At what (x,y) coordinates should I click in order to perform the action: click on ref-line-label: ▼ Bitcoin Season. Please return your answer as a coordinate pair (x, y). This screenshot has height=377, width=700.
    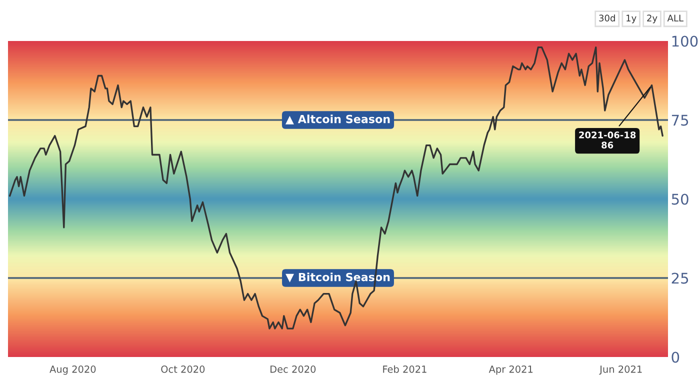
    Looking at the image, I should click on (338, 277).